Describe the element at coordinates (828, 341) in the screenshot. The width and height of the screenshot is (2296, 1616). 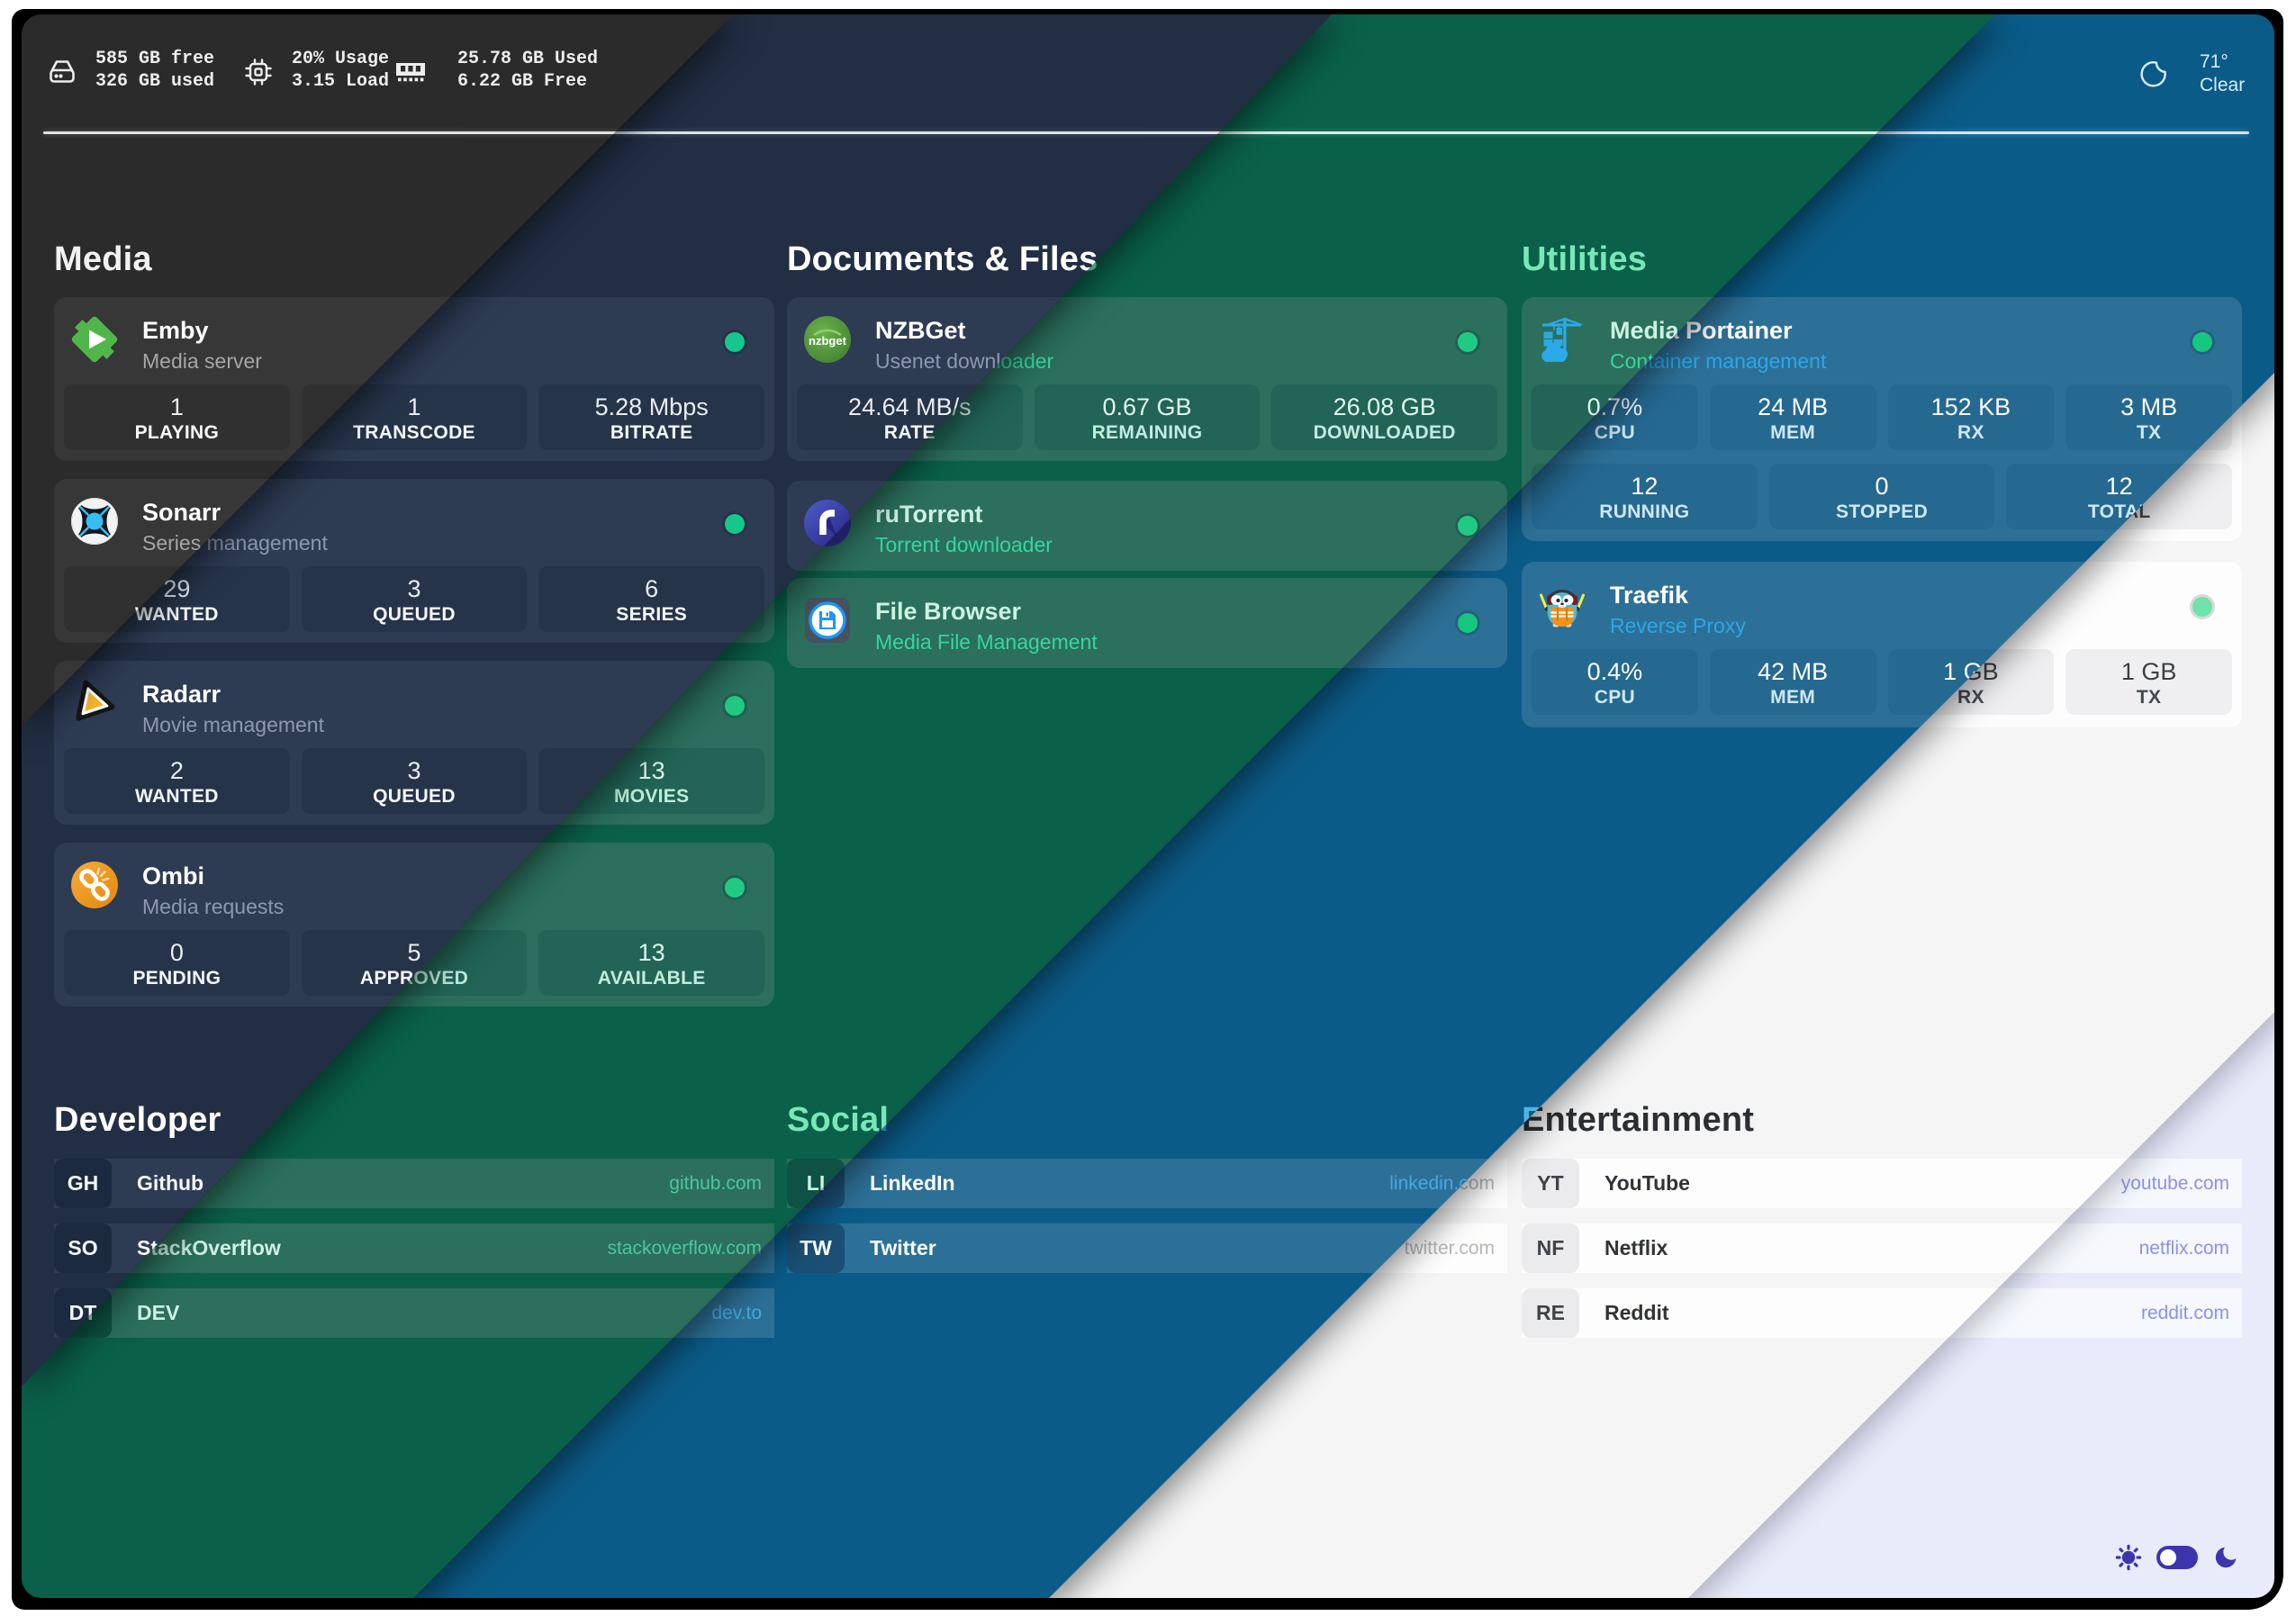
I see `svg-text: nzbget` at that location.